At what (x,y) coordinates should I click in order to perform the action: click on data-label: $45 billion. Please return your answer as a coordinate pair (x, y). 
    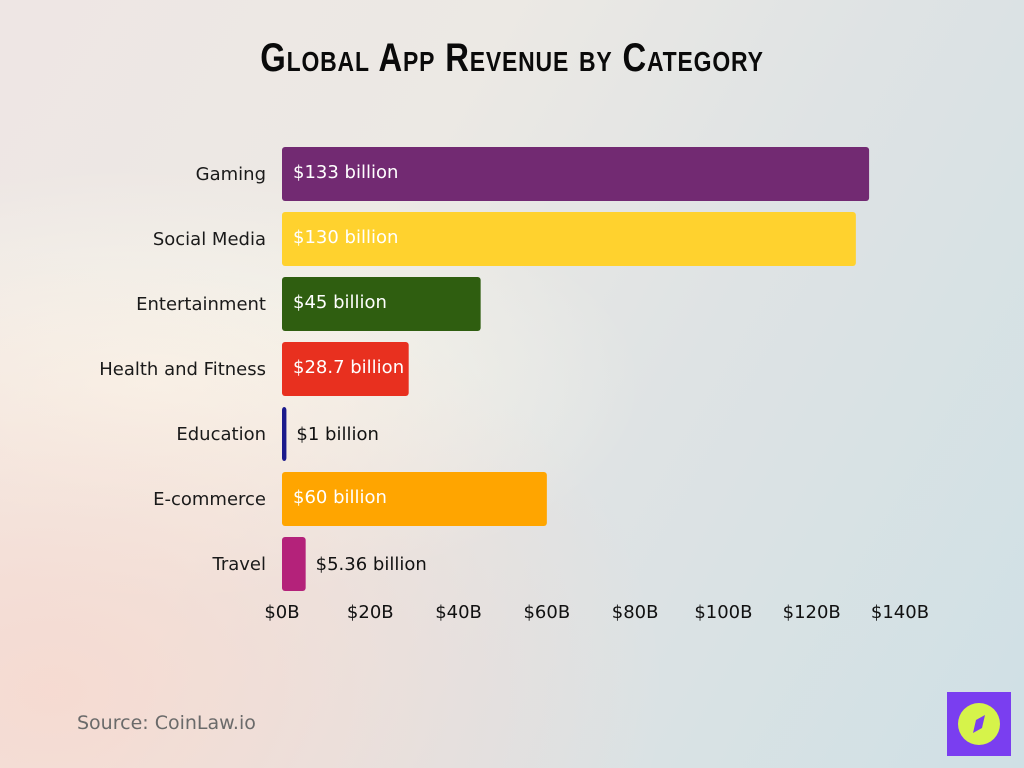
    Looking at the image, I should click on (340, 302).